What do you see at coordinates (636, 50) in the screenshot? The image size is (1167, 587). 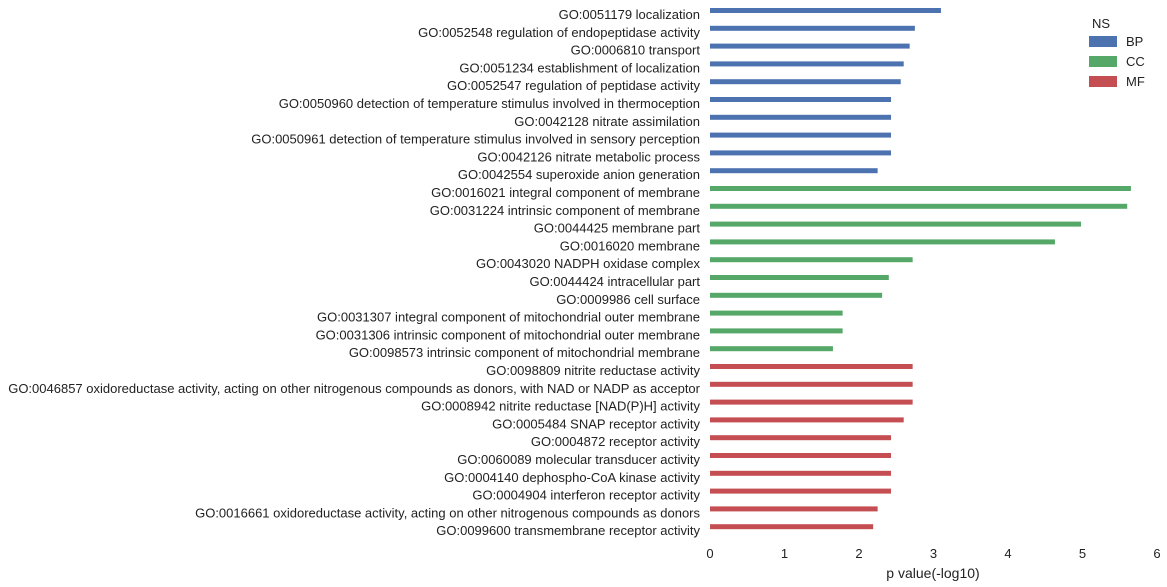 I see `category-label: GO:0006810 transport` at bounding box center [636, 50].